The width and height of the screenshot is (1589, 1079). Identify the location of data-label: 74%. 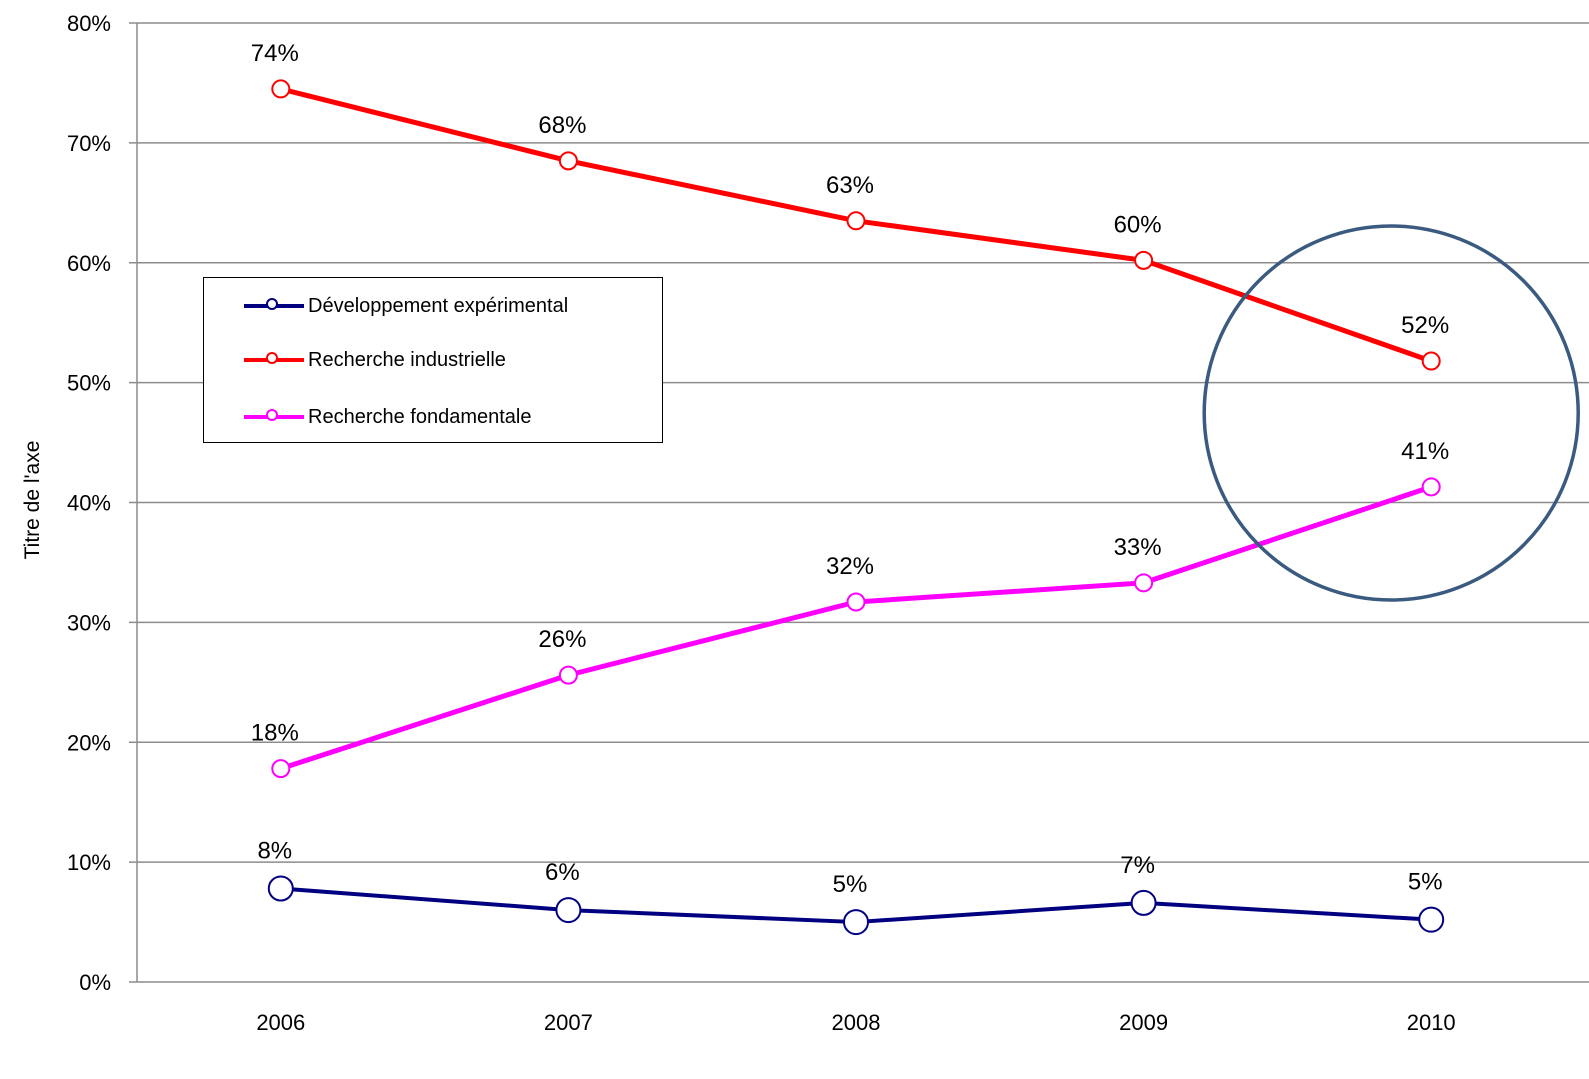
(275, 53).